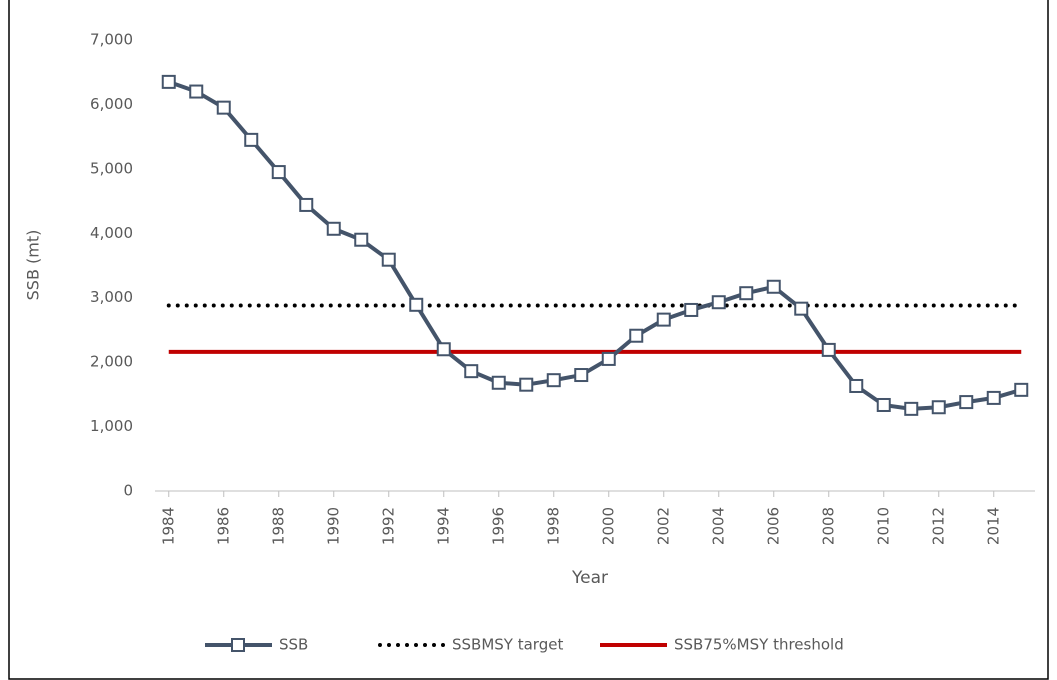  What do you see at coordinates (443, 526) in the screenshot?
I see `x-tick-label: 1994` at bounding box center [443, 526].